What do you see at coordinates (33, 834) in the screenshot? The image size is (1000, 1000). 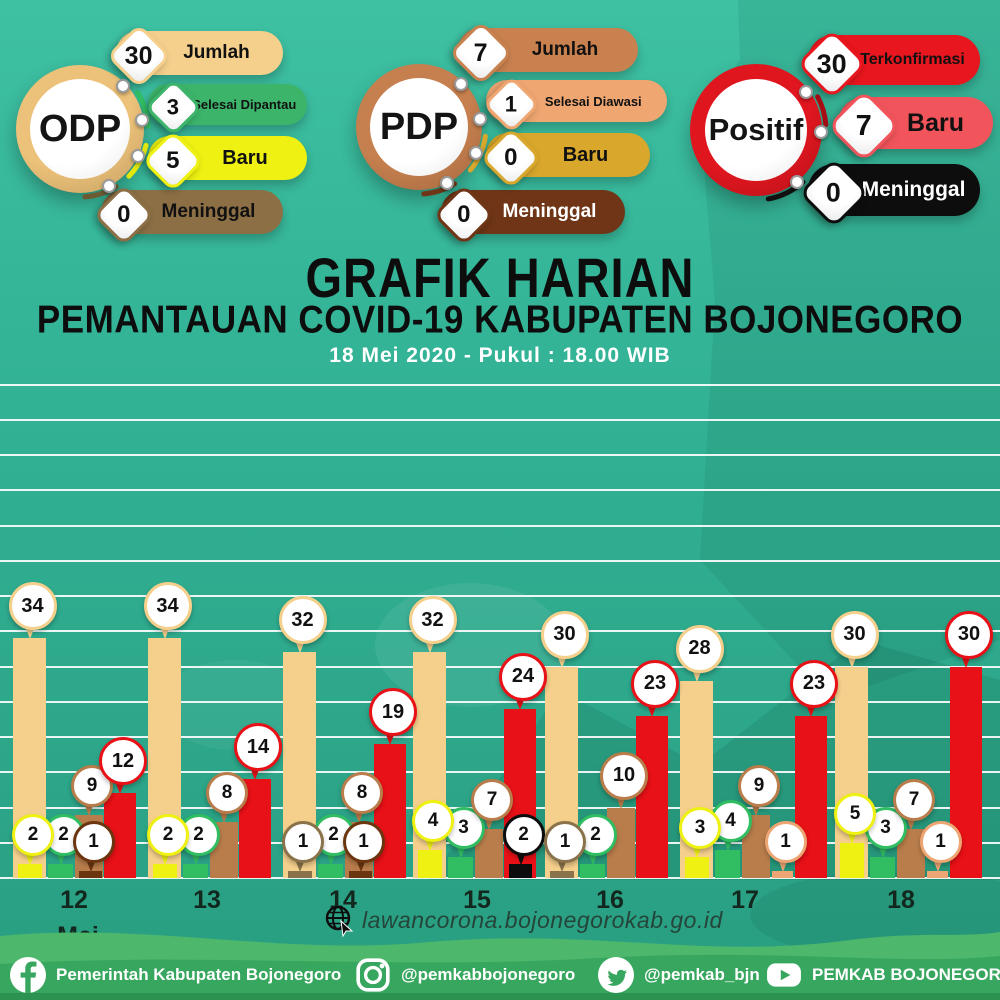 I see `bar-odp-baru-12-balloon: 2` at bounding box center [33, 834].